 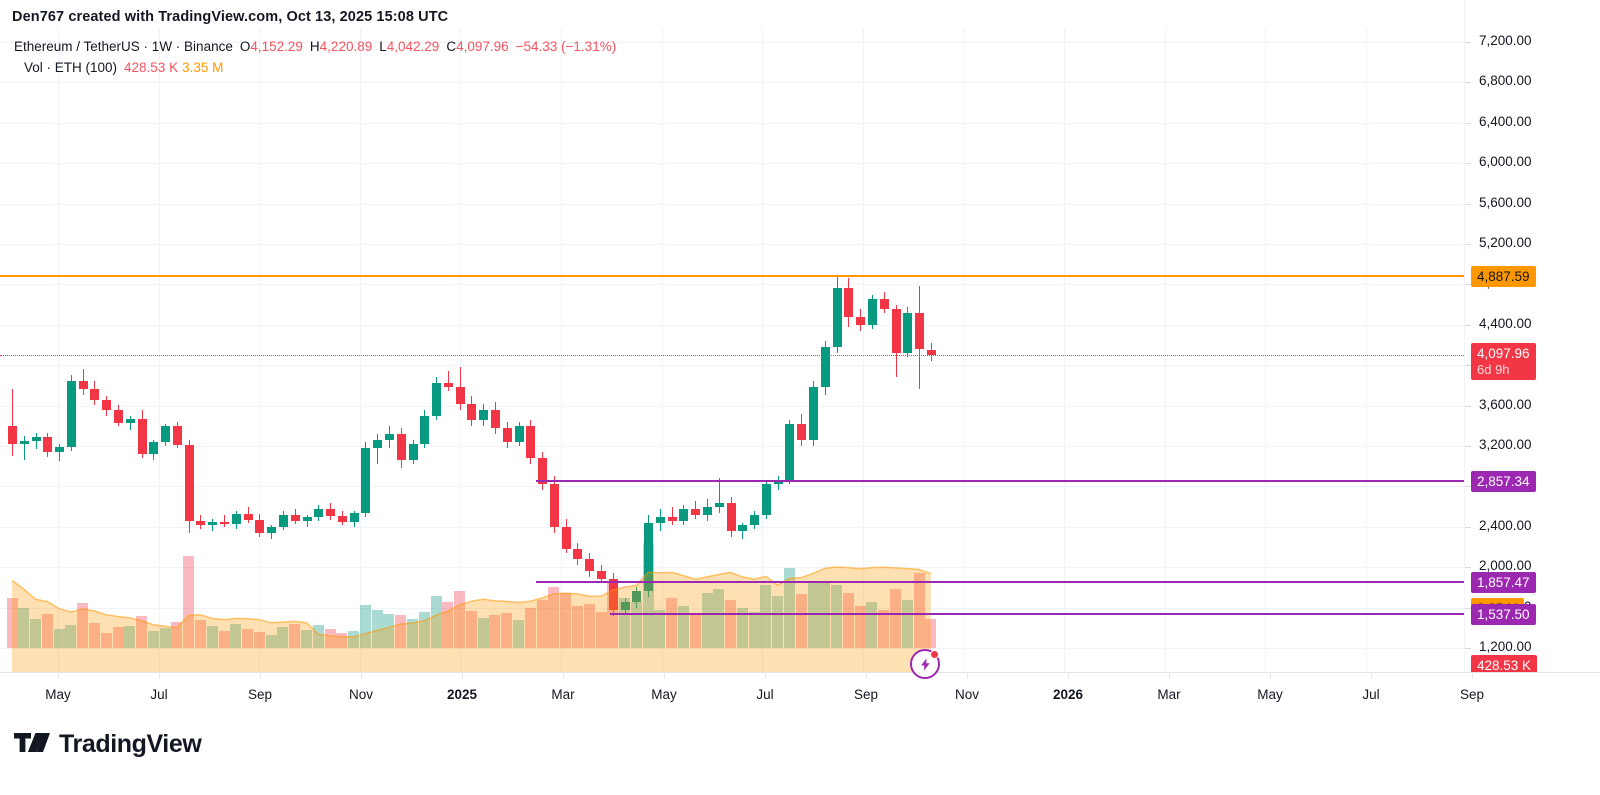 What do you see at coordinates (451, 46) in the screenshot?
I see `legend-close-key: C` at bounding box center [451, 46].